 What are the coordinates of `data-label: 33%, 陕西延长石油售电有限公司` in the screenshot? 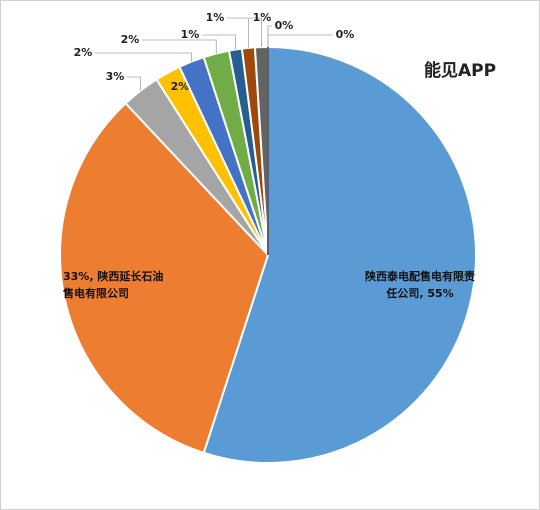 It's located at (113, 285).